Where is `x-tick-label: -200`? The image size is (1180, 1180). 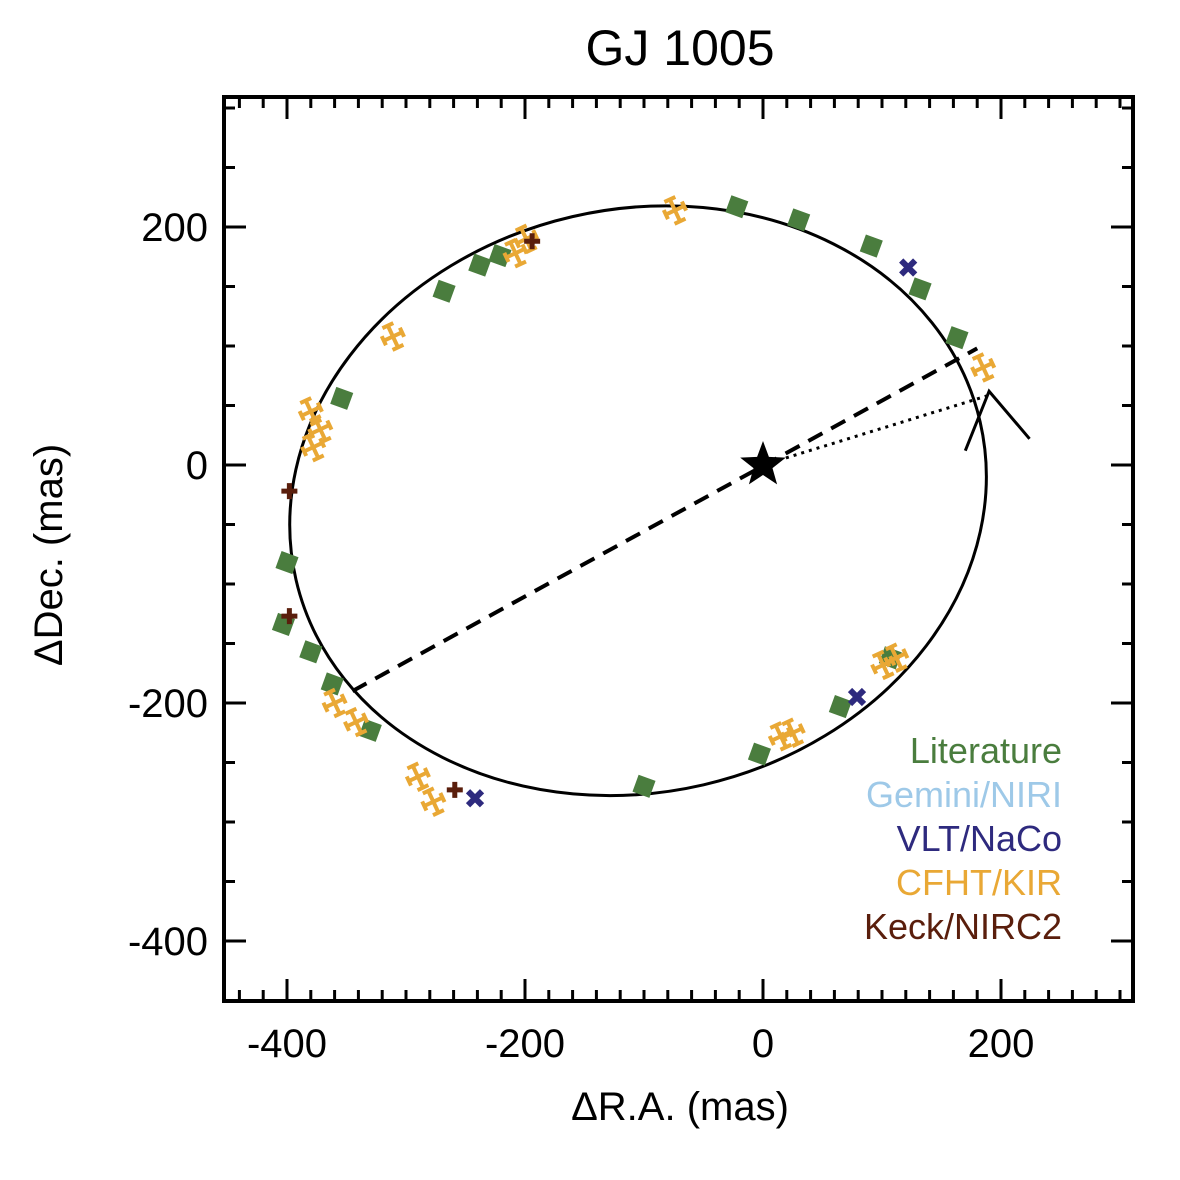 x-tick-label: -200 is located at coordinates (525, 1044).